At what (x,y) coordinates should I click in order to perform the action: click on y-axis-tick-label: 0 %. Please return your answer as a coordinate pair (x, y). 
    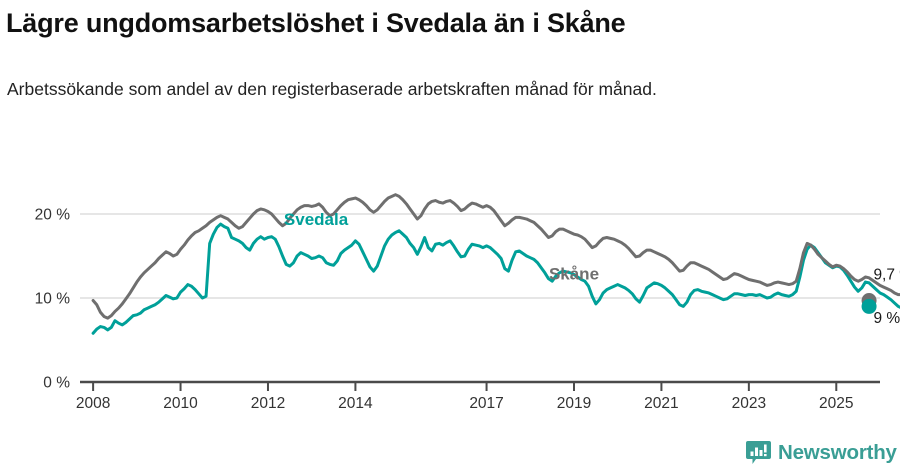
    Looking at the image, I should click on (56, 383).